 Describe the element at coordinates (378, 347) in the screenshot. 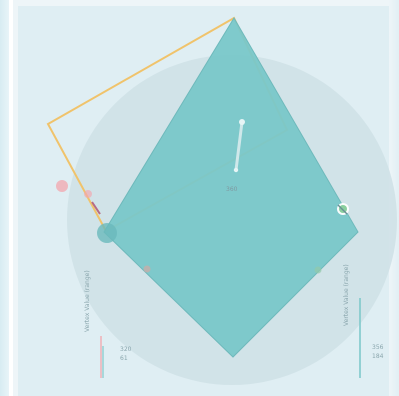

I see `legend-right-max: 356` at that location.